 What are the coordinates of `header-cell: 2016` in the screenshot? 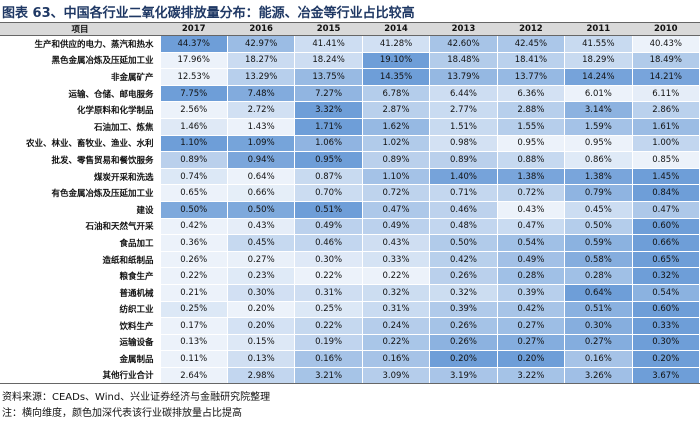 It's located at (261, 29).